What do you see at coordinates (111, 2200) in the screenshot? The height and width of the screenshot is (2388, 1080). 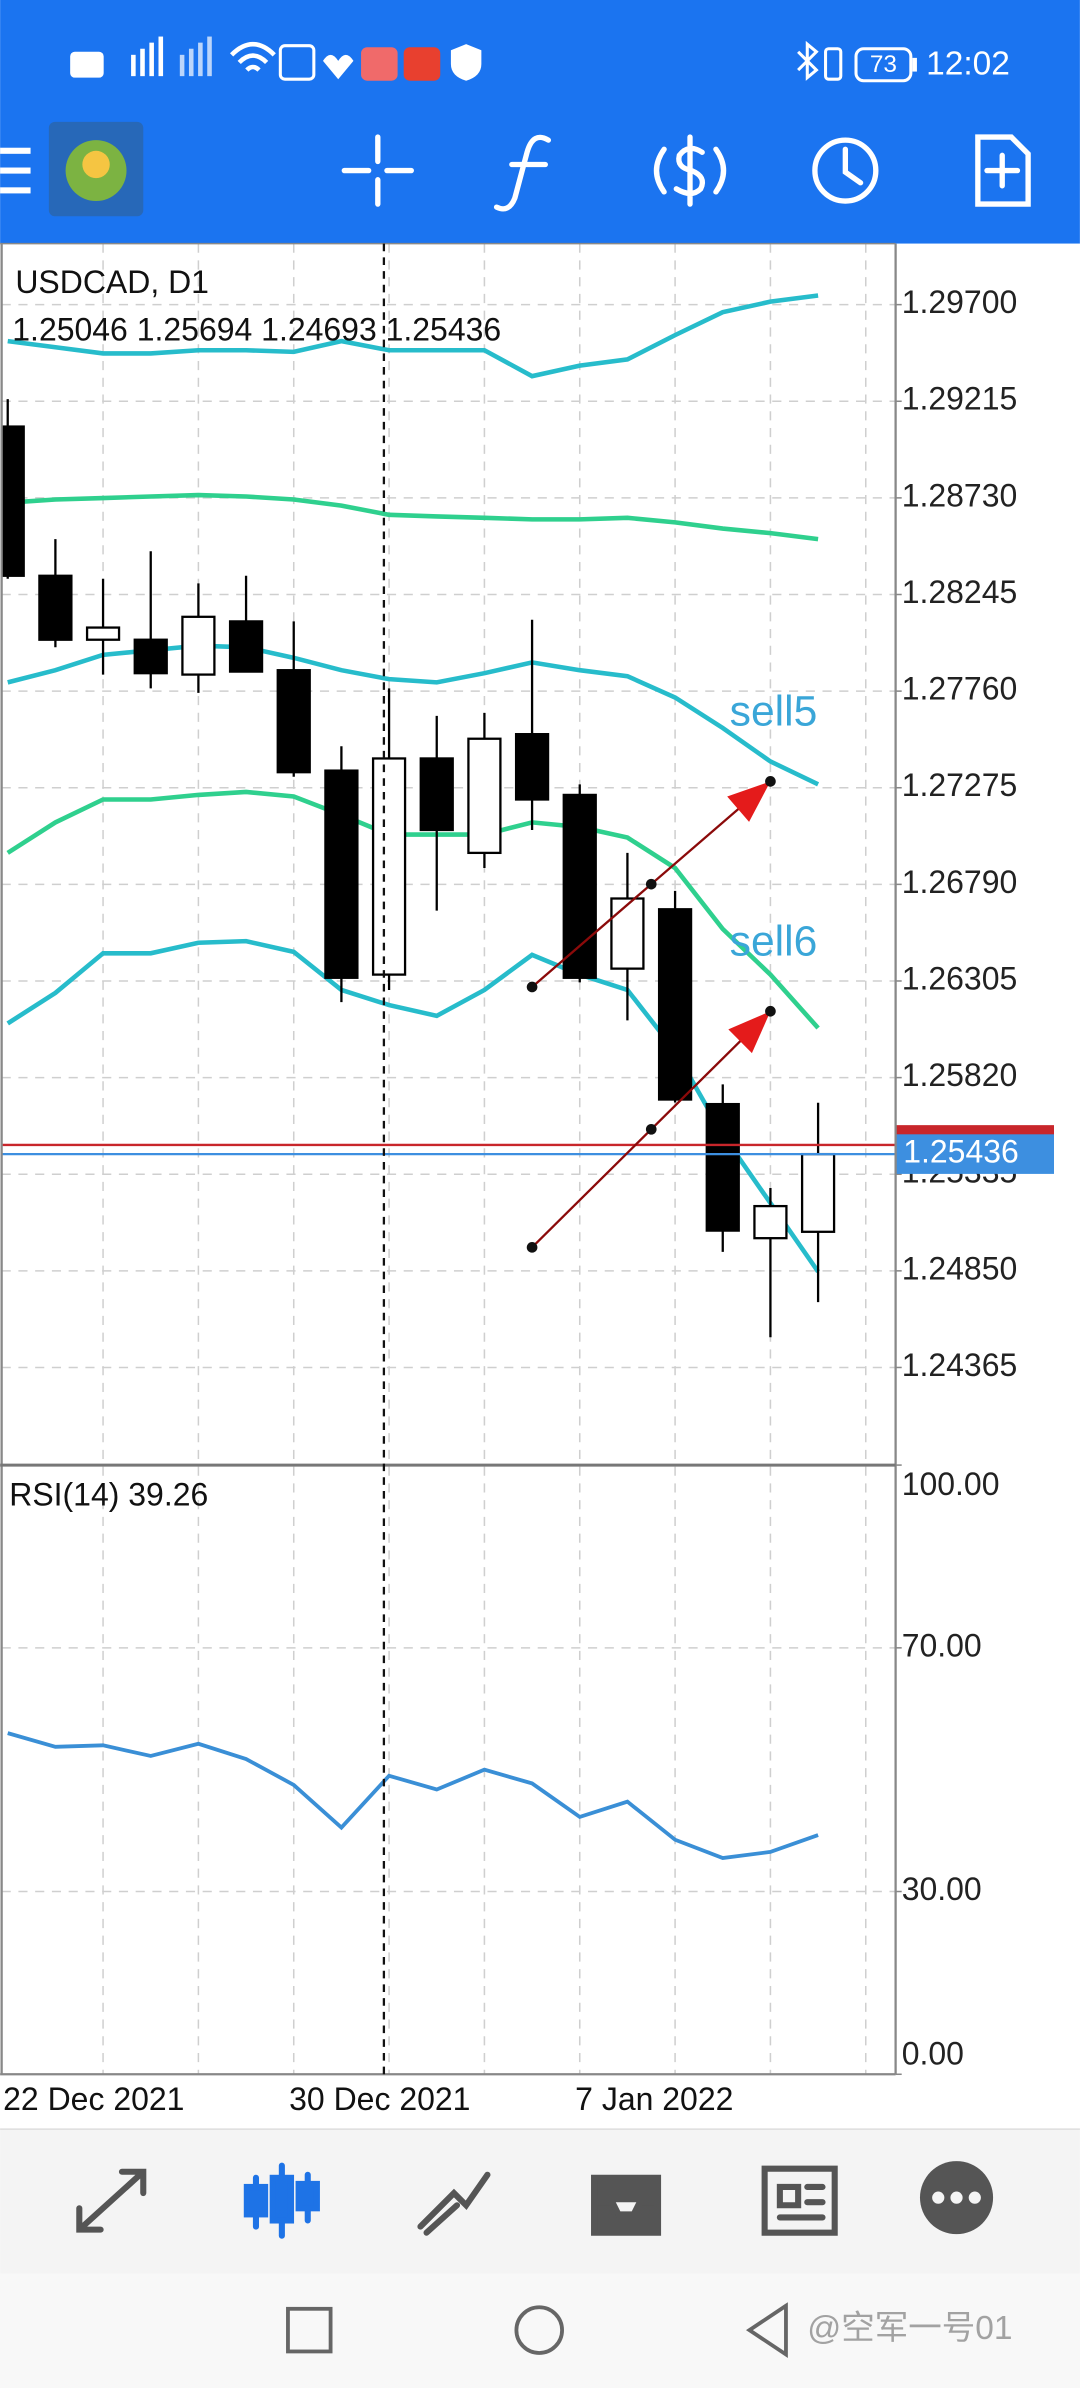 I see `quotes-tab` at bounding box center [111, 2200].